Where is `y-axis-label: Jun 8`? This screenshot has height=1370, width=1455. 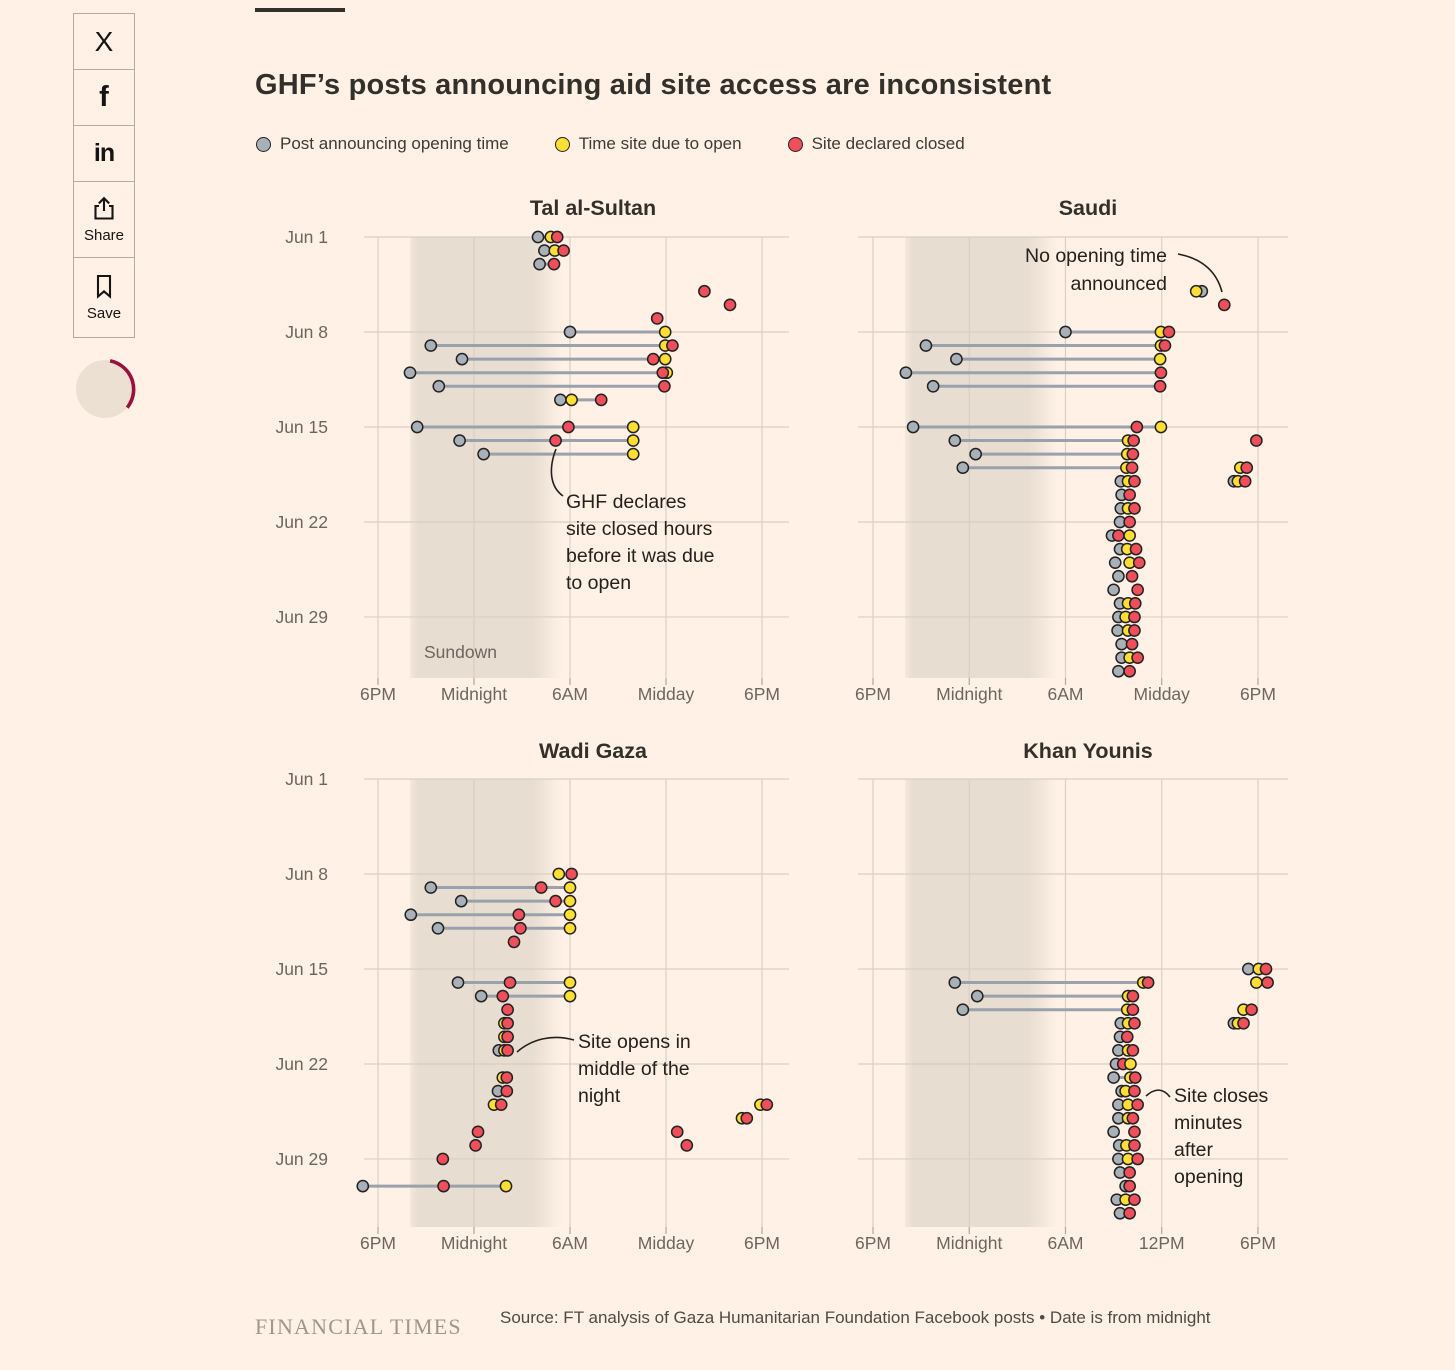 y-axis-label: Jun 8 is located at coordinates (306, 874).